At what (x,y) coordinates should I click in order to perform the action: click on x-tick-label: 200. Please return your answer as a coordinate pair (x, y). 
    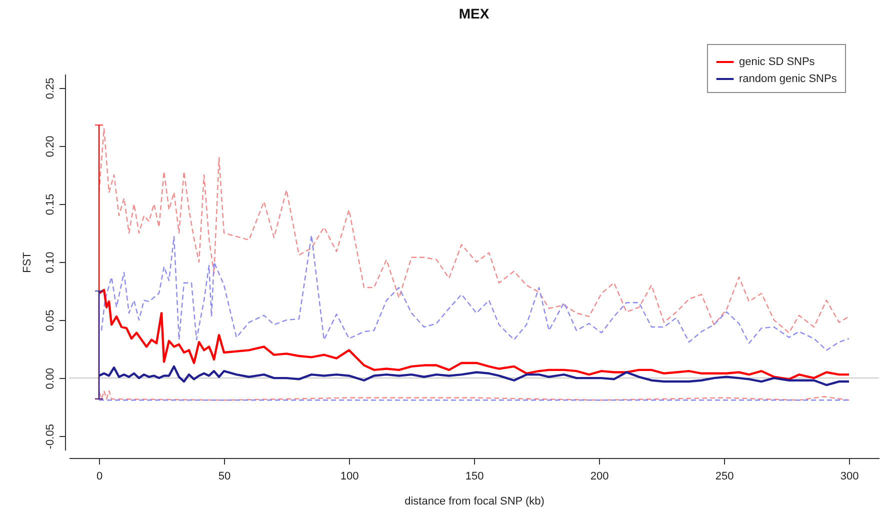
    Looking at the image, I should click on (599, 476).